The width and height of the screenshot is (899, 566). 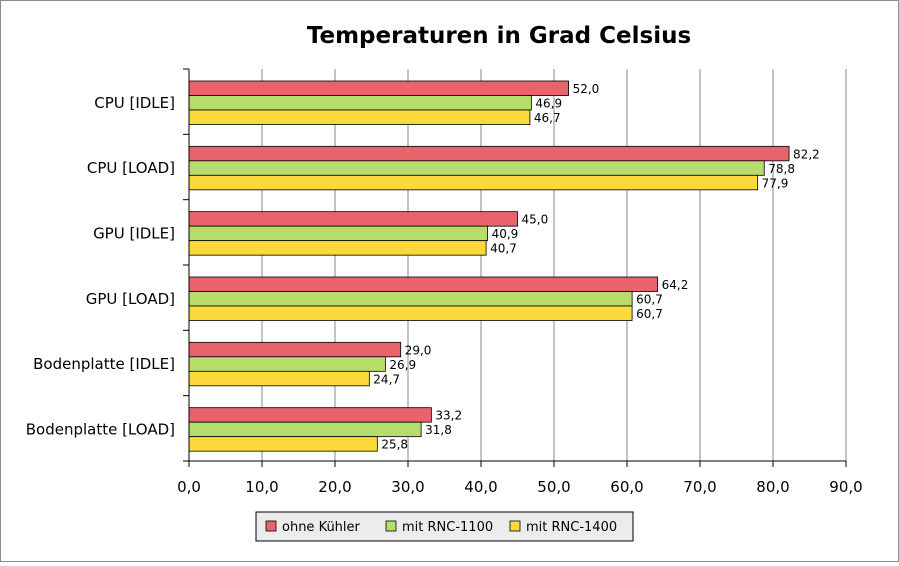 I want to click on legend-label: mit RNC-1100, so click(x=447, y=527).